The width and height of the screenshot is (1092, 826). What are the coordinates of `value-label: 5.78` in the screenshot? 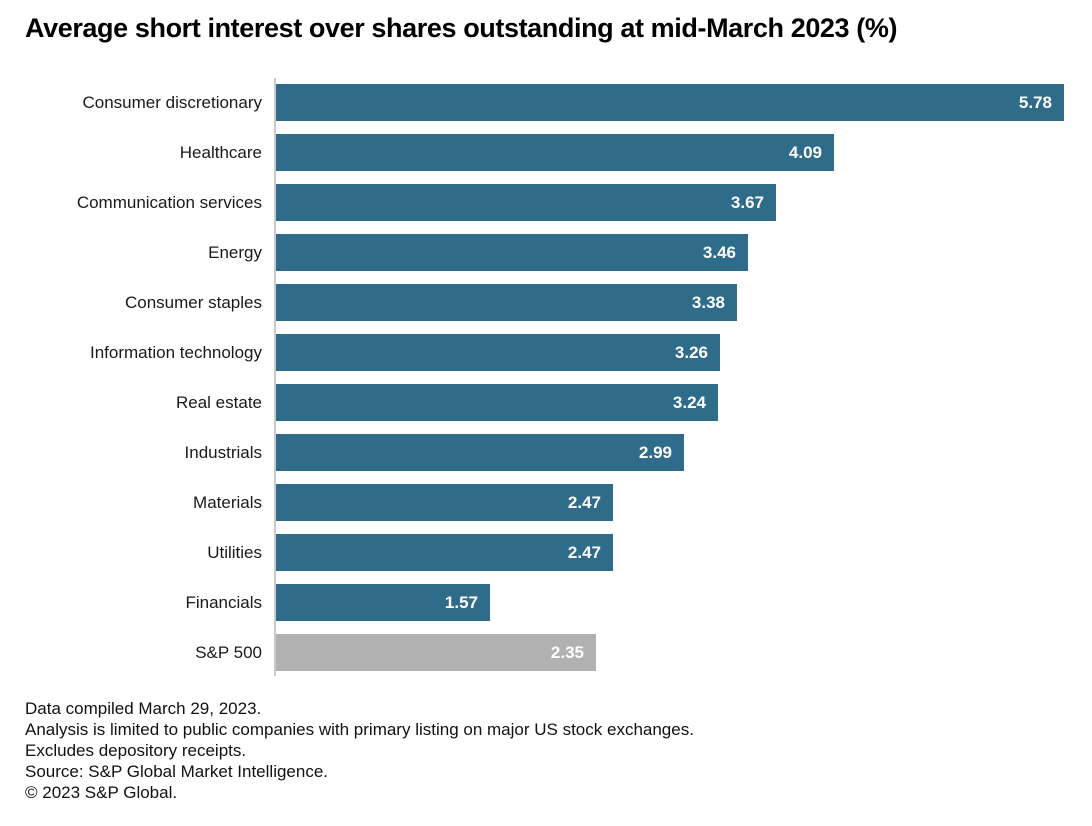 It's located at (1035, 102).